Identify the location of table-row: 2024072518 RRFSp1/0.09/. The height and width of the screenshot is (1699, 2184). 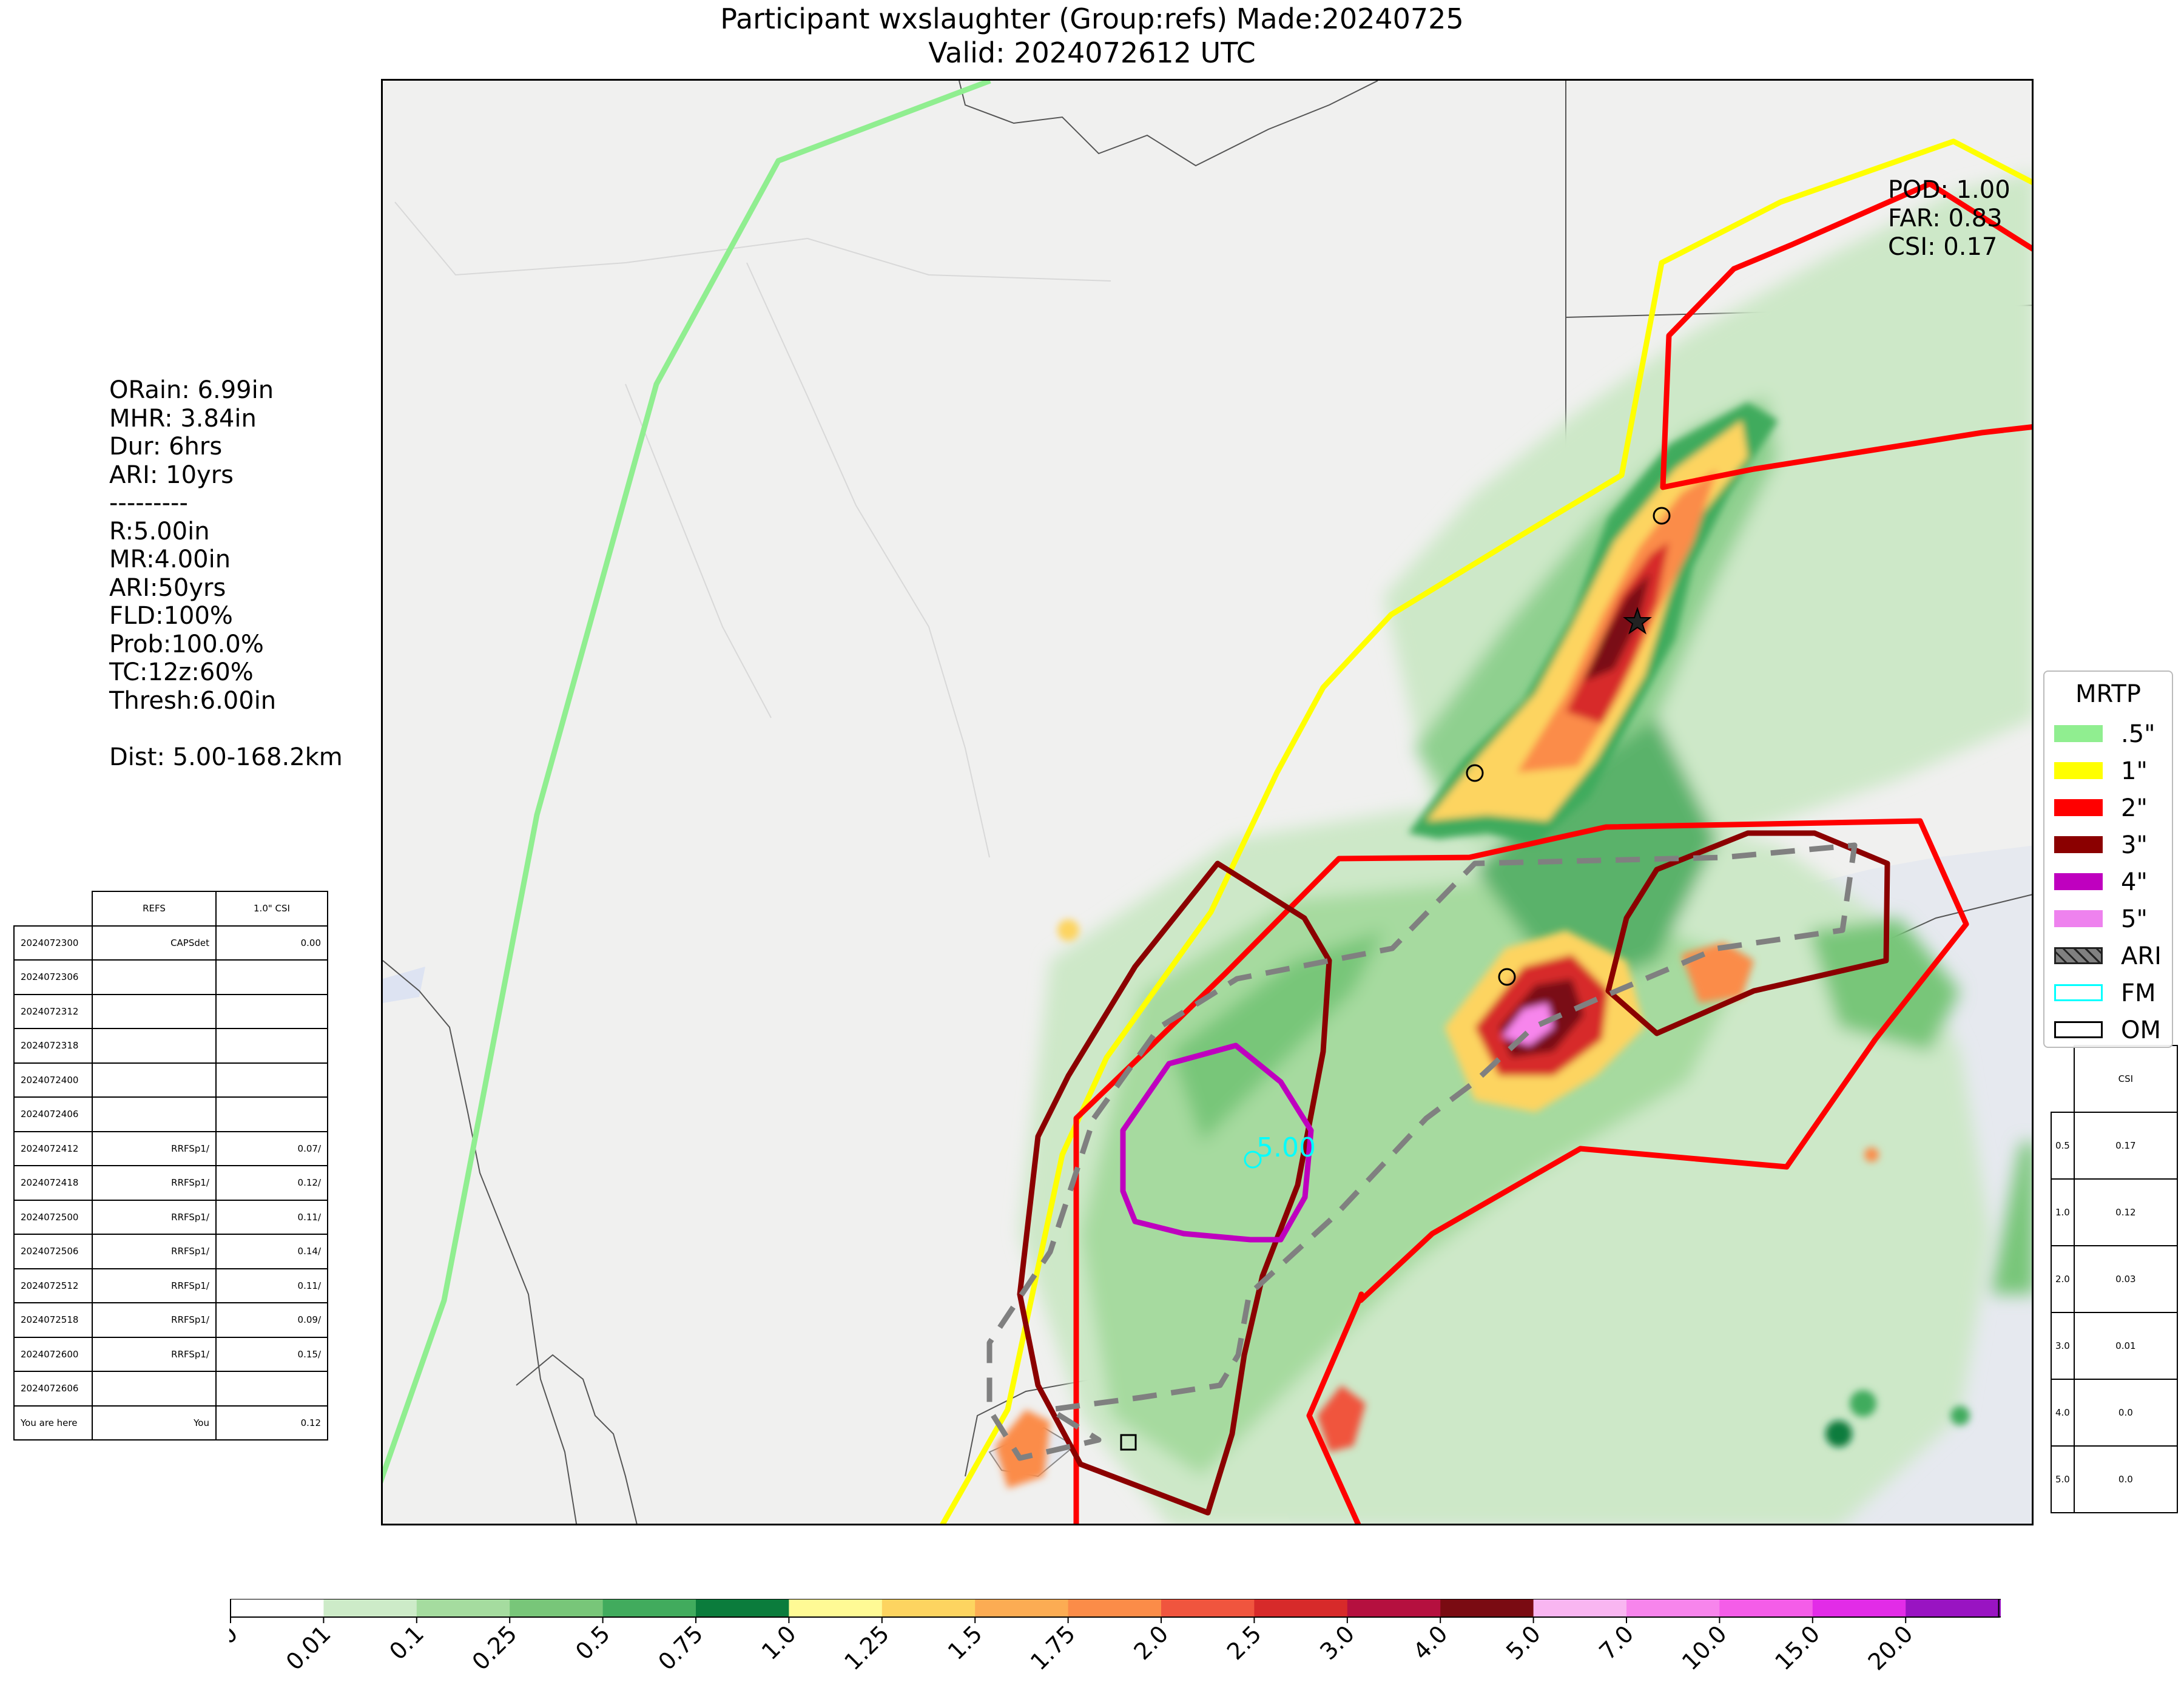
(170, 1320).